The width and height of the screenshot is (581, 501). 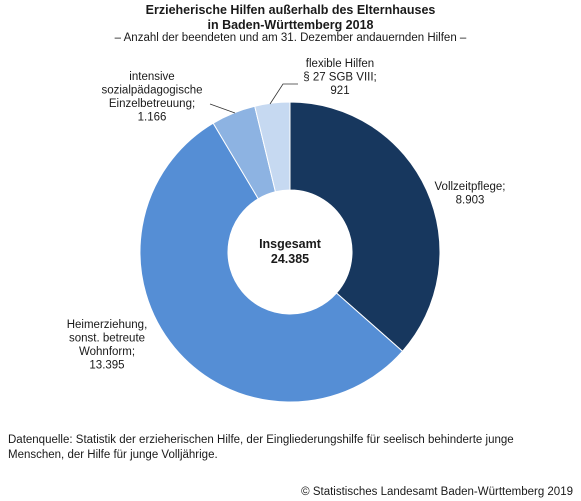 I want to click on slice-label-0: Vollzeitpflege; 8.903, so click(x=470, y=194).